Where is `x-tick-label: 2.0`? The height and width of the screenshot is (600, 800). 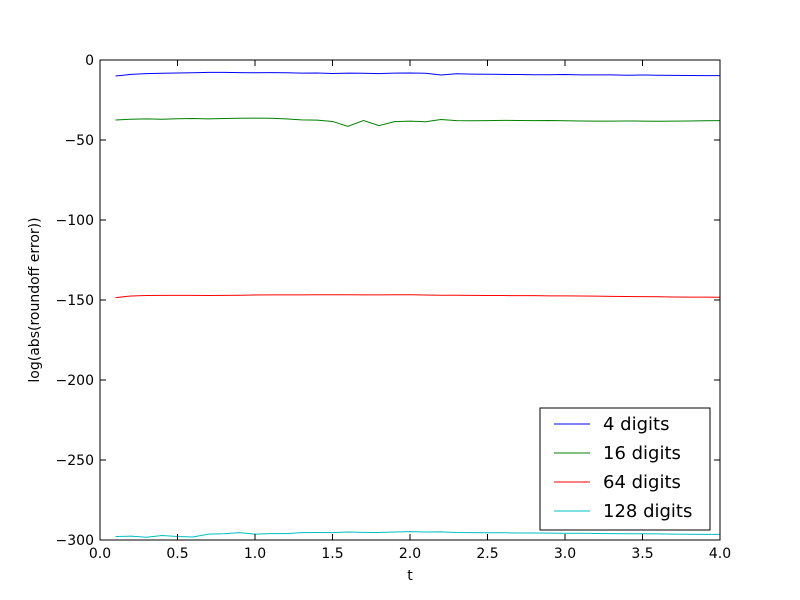 x-tick-label: 2.0 is located at coordinates (410, 554).